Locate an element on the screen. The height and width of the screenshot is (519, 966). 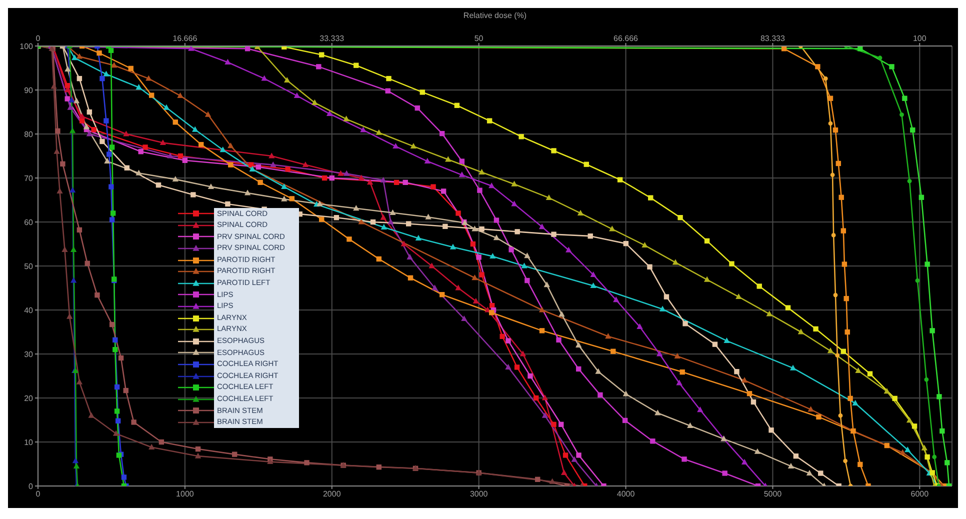
x2-tick-label: 83.333 is located at coordinates (773, 38).